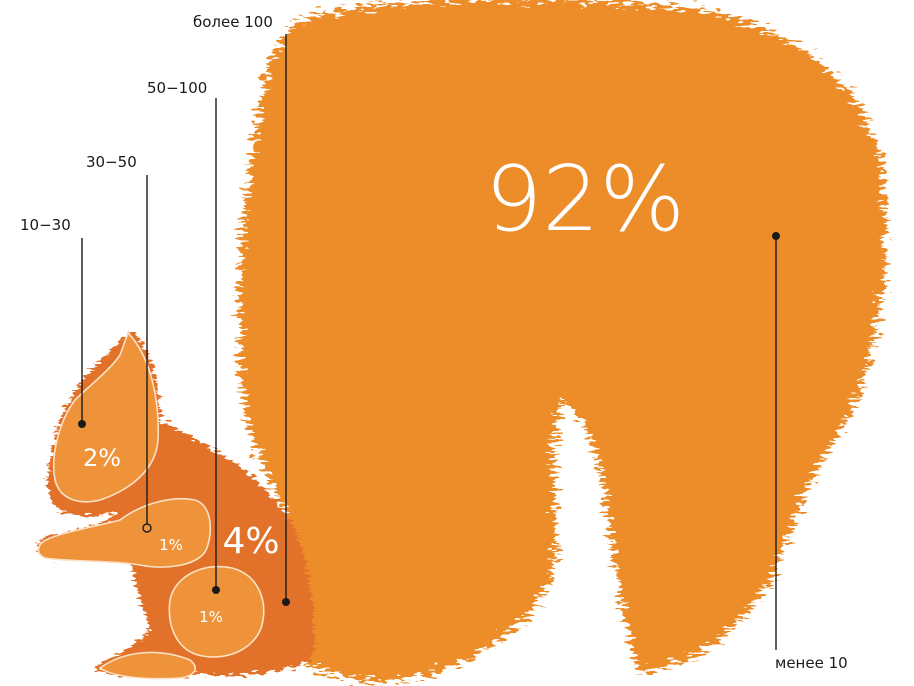 This screenshot has width=914, height=686. I want to click on thigh-part, so click(216, 611).